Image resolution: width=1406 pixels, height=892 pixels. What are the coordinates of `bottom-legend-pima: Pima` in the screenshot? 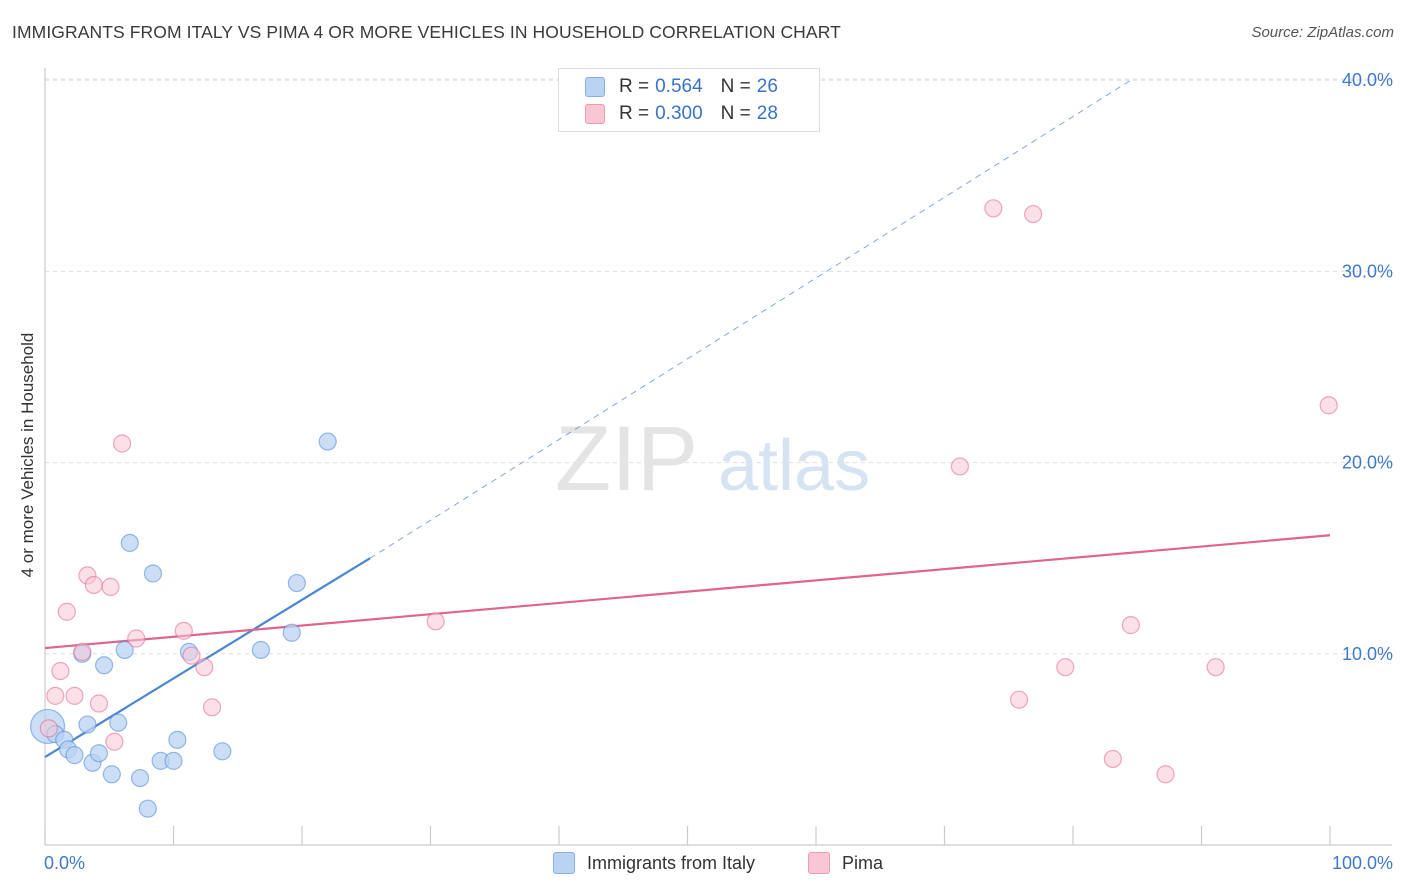 It's located at (845, 863).